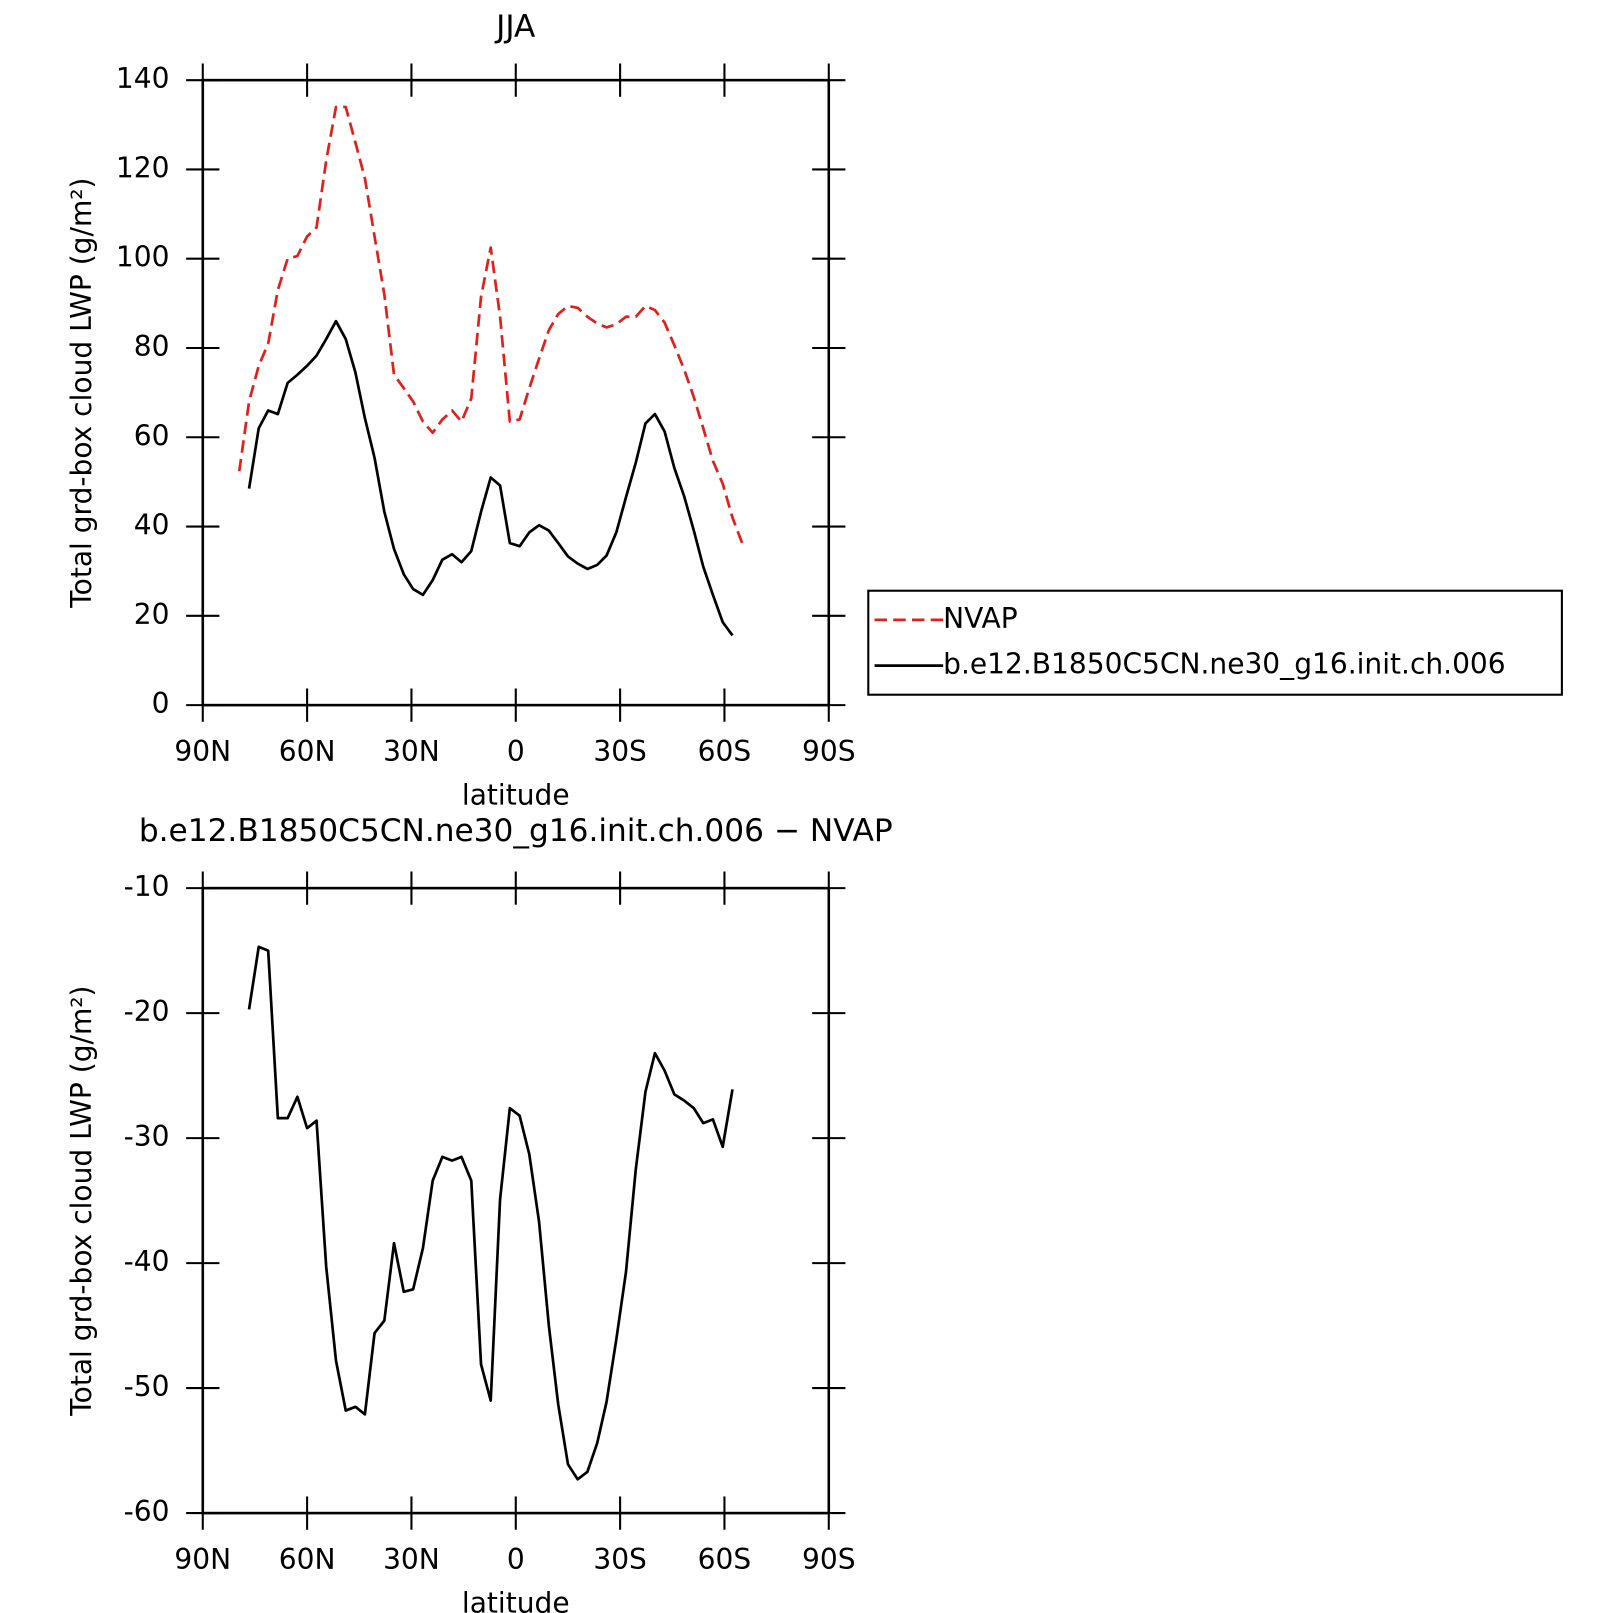 Image resolution: width=1617 pixels, height=1613 pixels. I want to click on y-tick-label: 60, so click(152, 435).